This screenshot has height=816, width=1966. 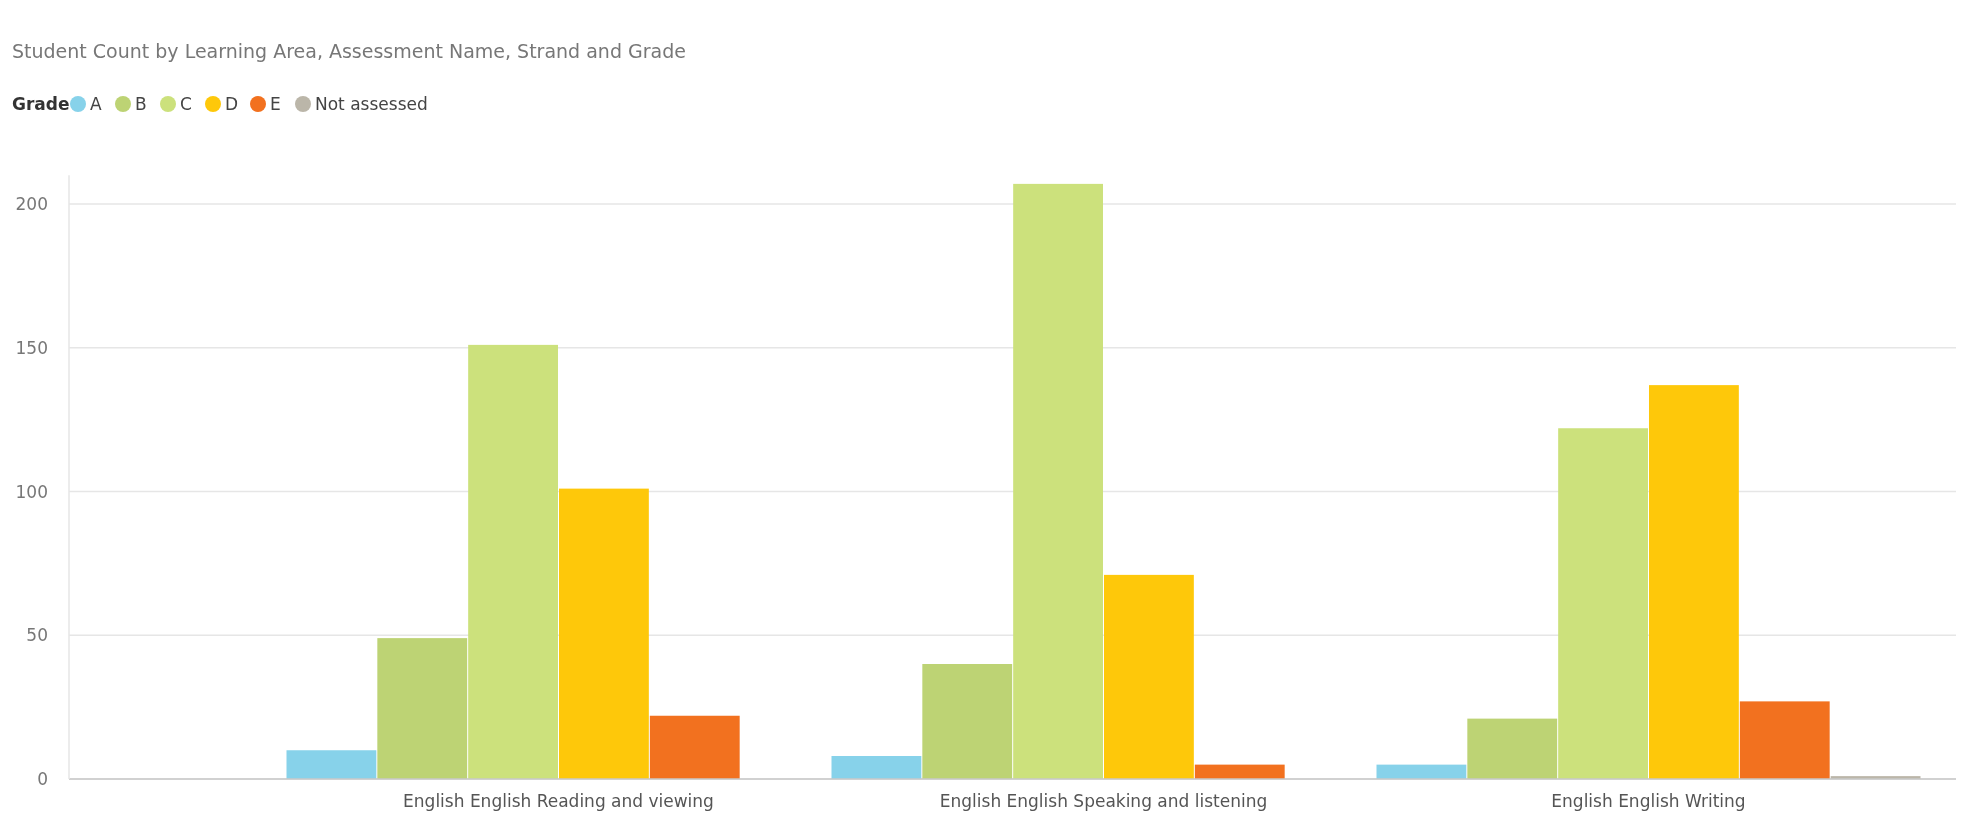 I want to click on legend-title: Grade, so click(x=41, y=104).